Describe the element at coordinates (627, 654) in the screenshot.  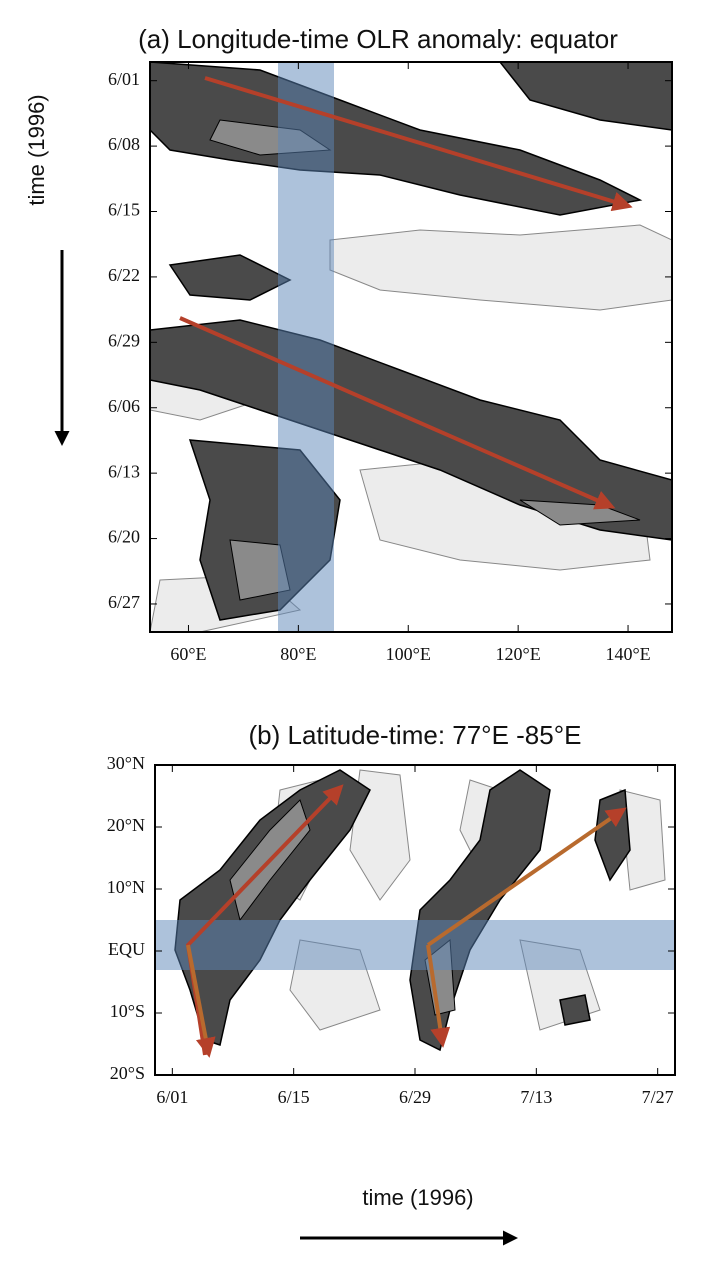
I see `x-tick-label: 140°E` at that location.